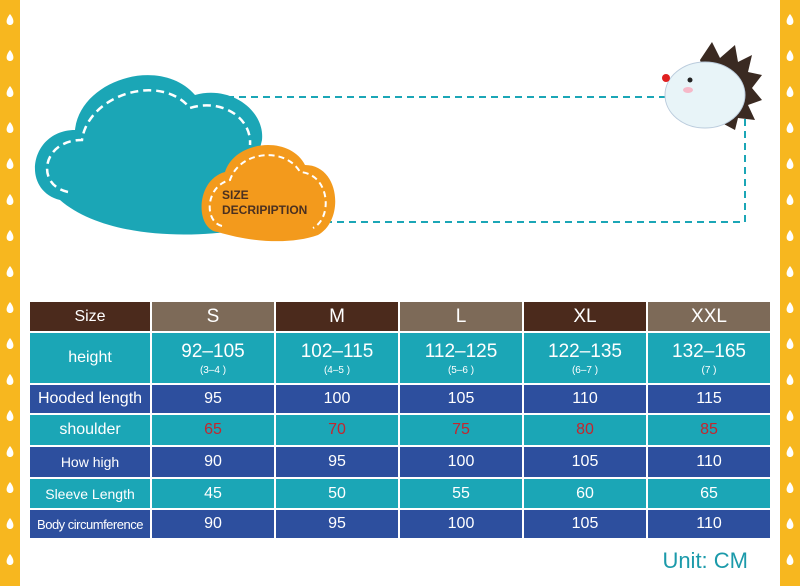  Describe the element at coordinates (790, 293) in the screenshot. I see `right-border` at that location.